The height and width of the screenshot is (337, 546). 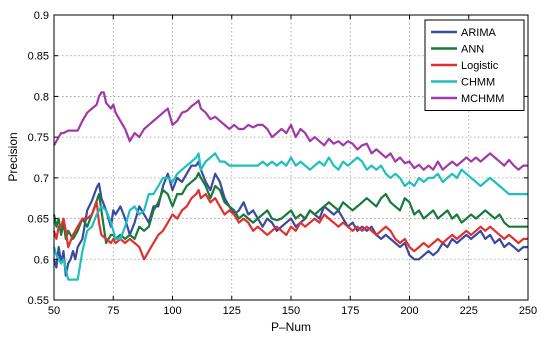 I want to click on x-tick-label: 175, so click(x=350, y=311).